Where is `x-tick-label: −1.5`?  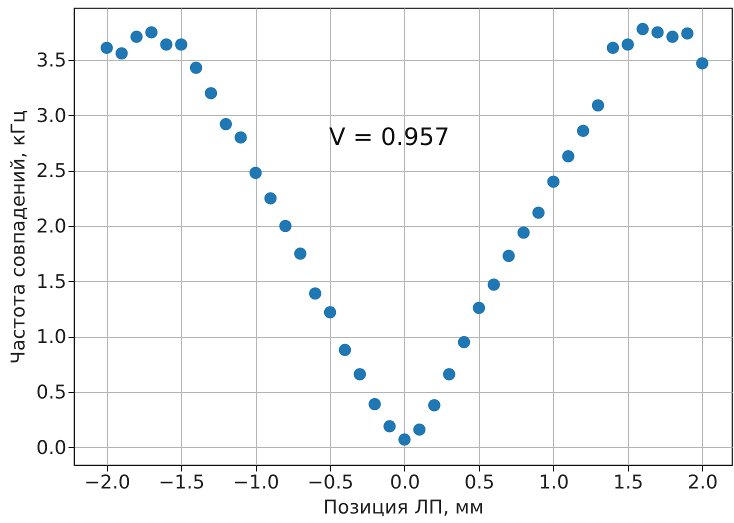
x-tick-label: −1.5 is located at coordinates (181, 483).